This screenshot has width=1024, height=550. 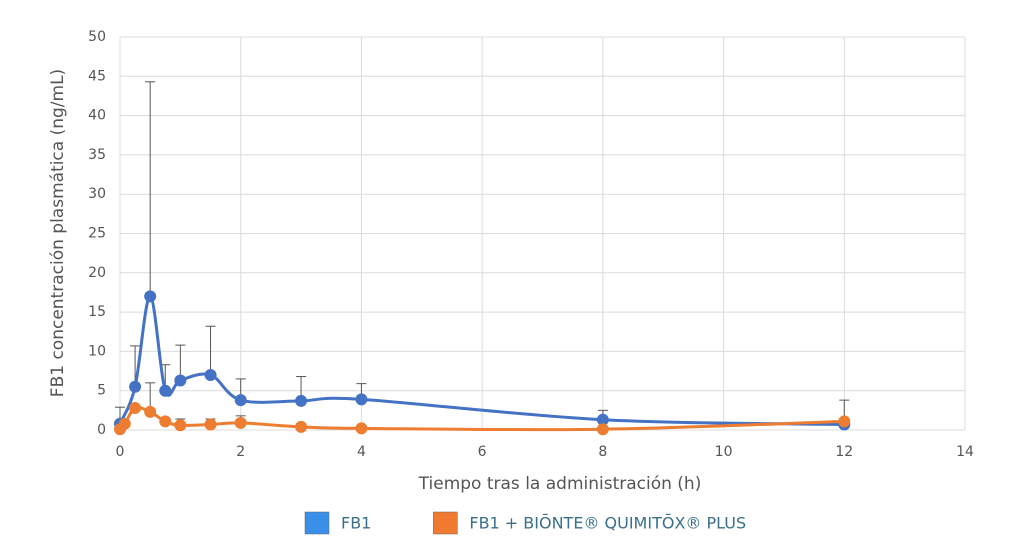 I want to click on y-tick-label: 20, so click(x=97, y=273).